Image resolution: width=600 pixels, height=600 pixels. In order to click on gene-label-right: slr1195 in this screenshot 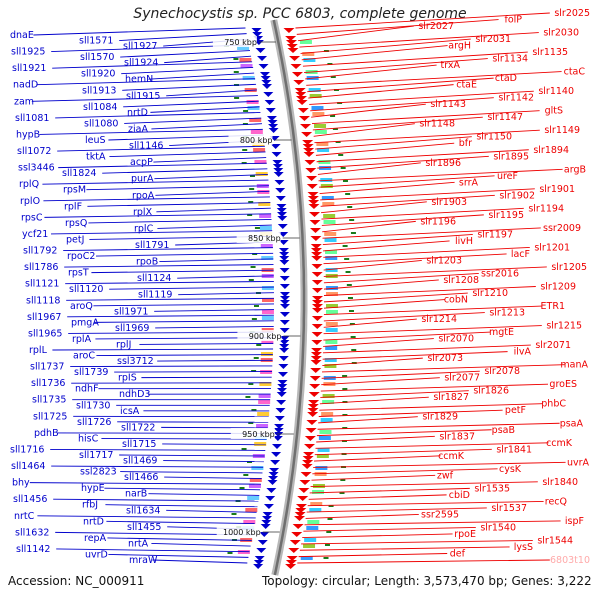, I will do `click(506, 215)`.